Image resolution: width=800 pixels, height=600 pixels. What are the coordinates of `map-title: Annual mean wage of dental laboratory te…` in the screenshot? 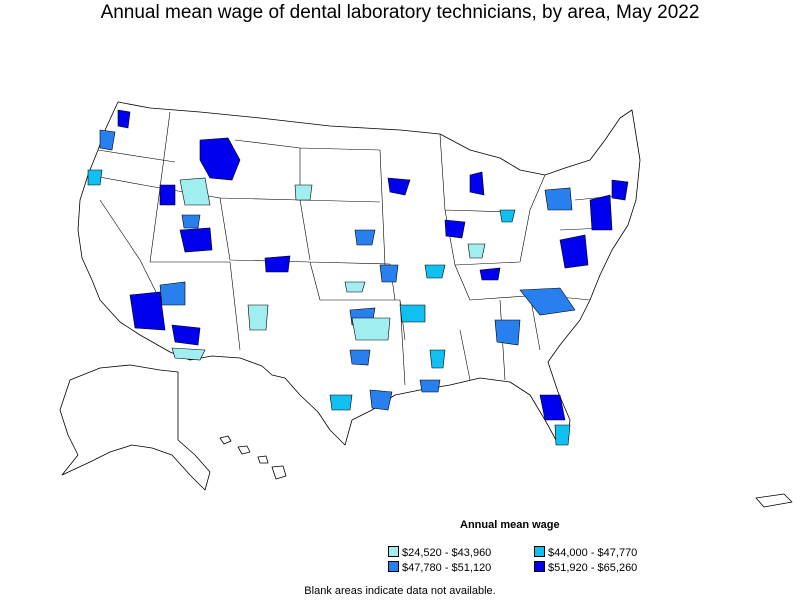 It's located at (400, 12).